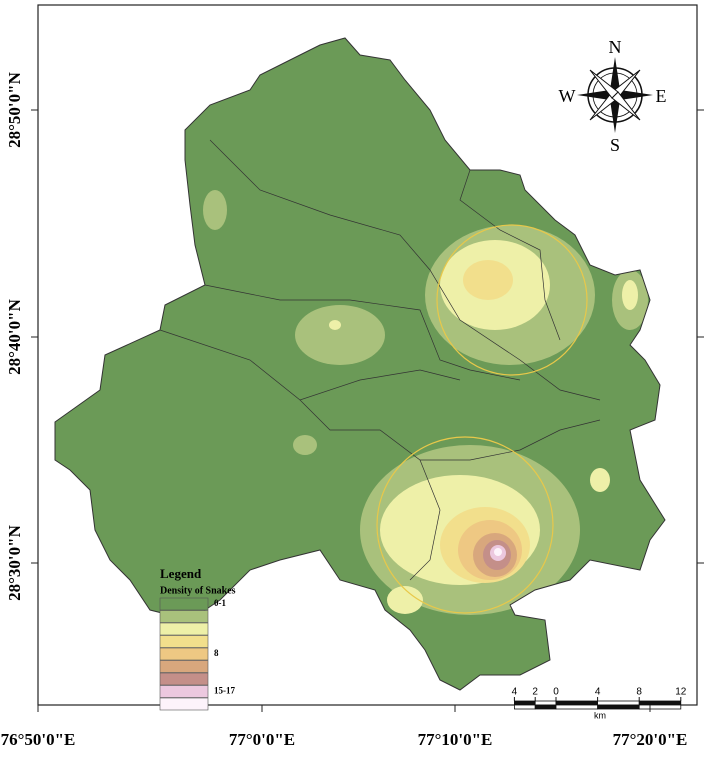 The height and width of the screenshot is (758, 708). Describe the element at coordinates (535, 692) in the screenshot. I see `scale-label: 2` at that location.